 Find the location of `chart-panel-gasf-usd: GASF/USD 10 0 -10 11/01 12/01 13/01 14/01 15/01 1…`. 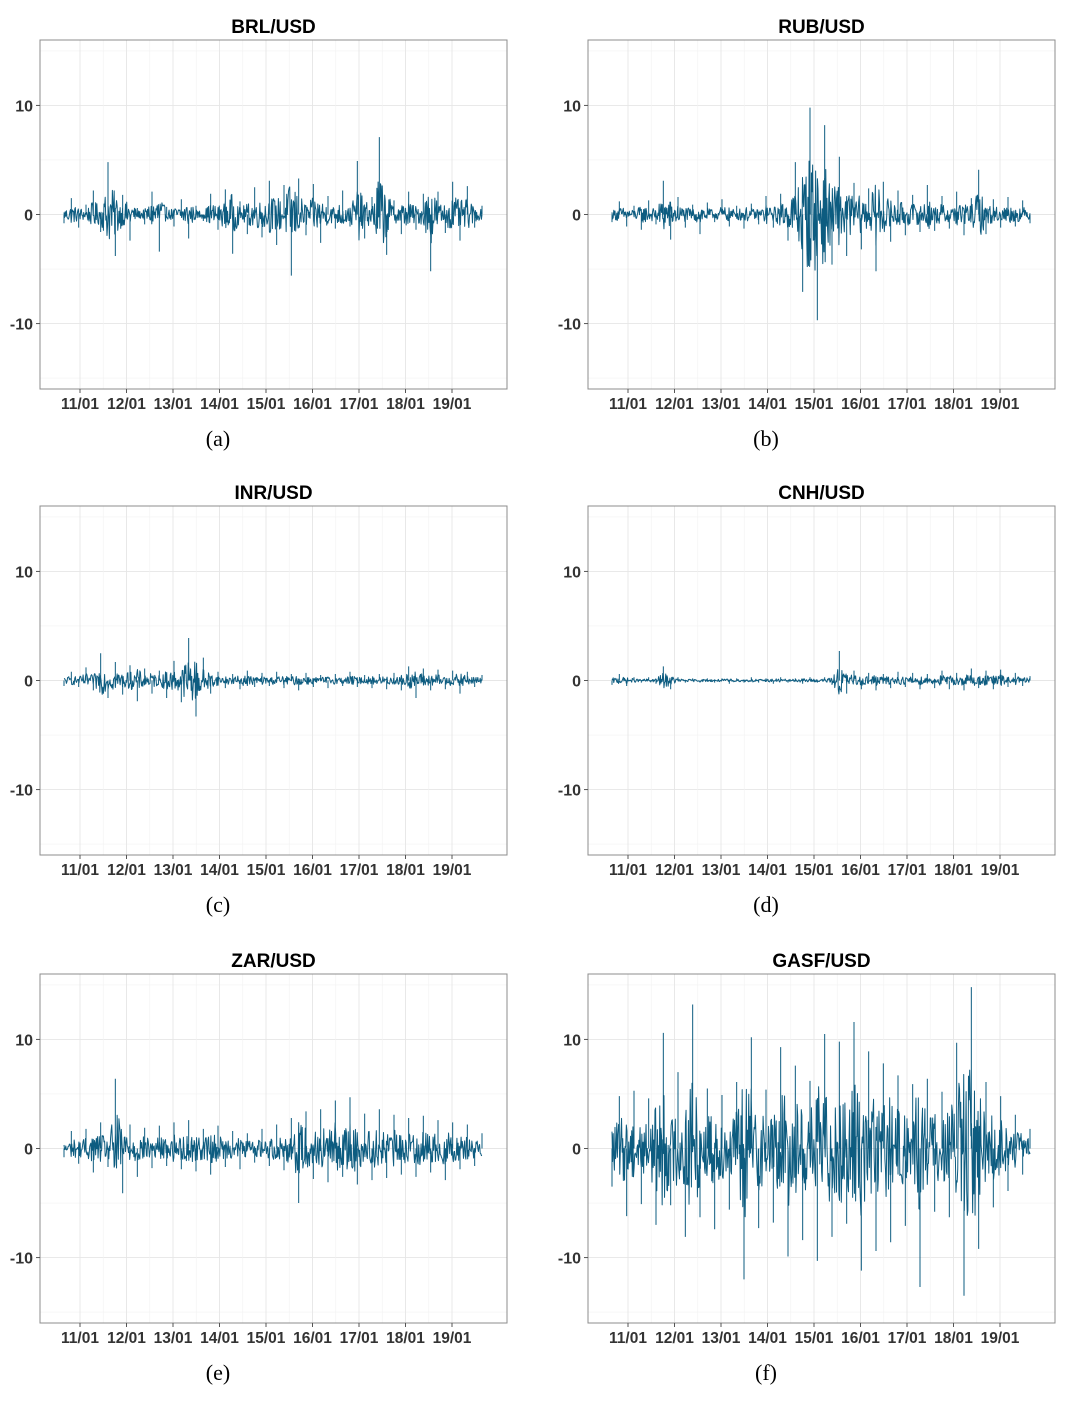

chart-panel-gasf-usd: GASF/USD 10 0 -10 11/01 12/01 13/01 14/01 15/01 1… is located at coordinates (807, 1149).